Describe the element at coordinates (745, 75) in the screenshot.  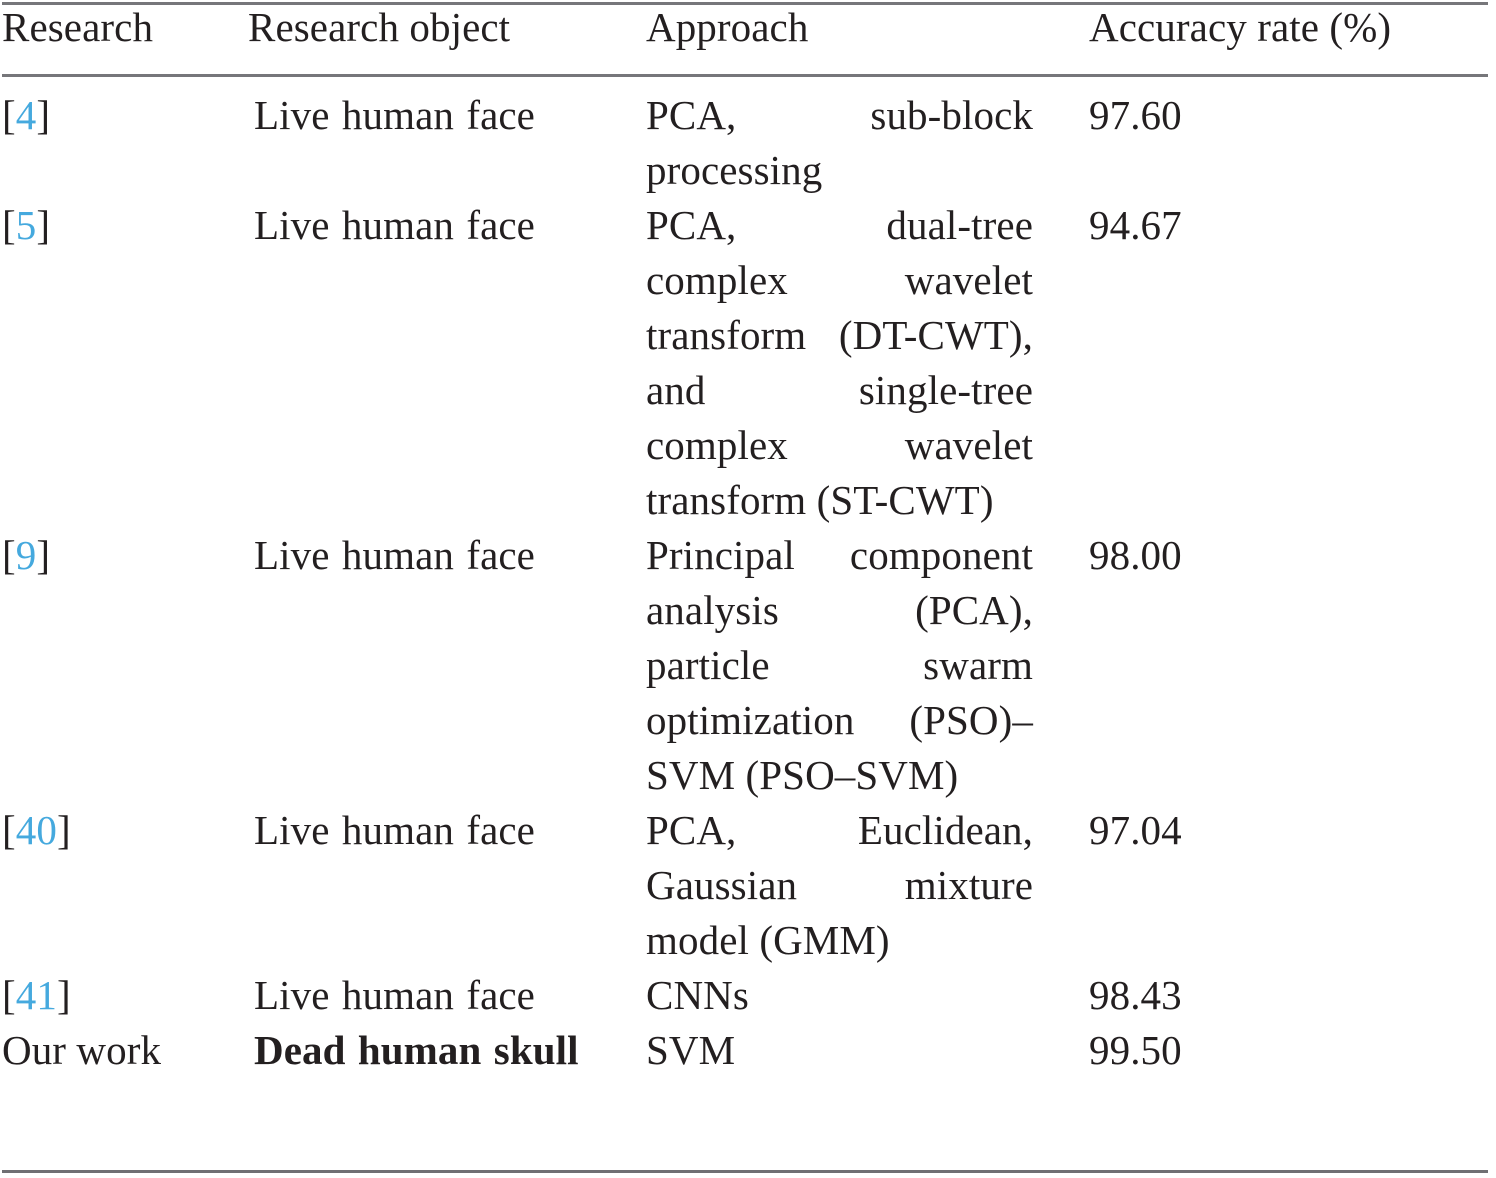
I see `table-header-rule` at that location.